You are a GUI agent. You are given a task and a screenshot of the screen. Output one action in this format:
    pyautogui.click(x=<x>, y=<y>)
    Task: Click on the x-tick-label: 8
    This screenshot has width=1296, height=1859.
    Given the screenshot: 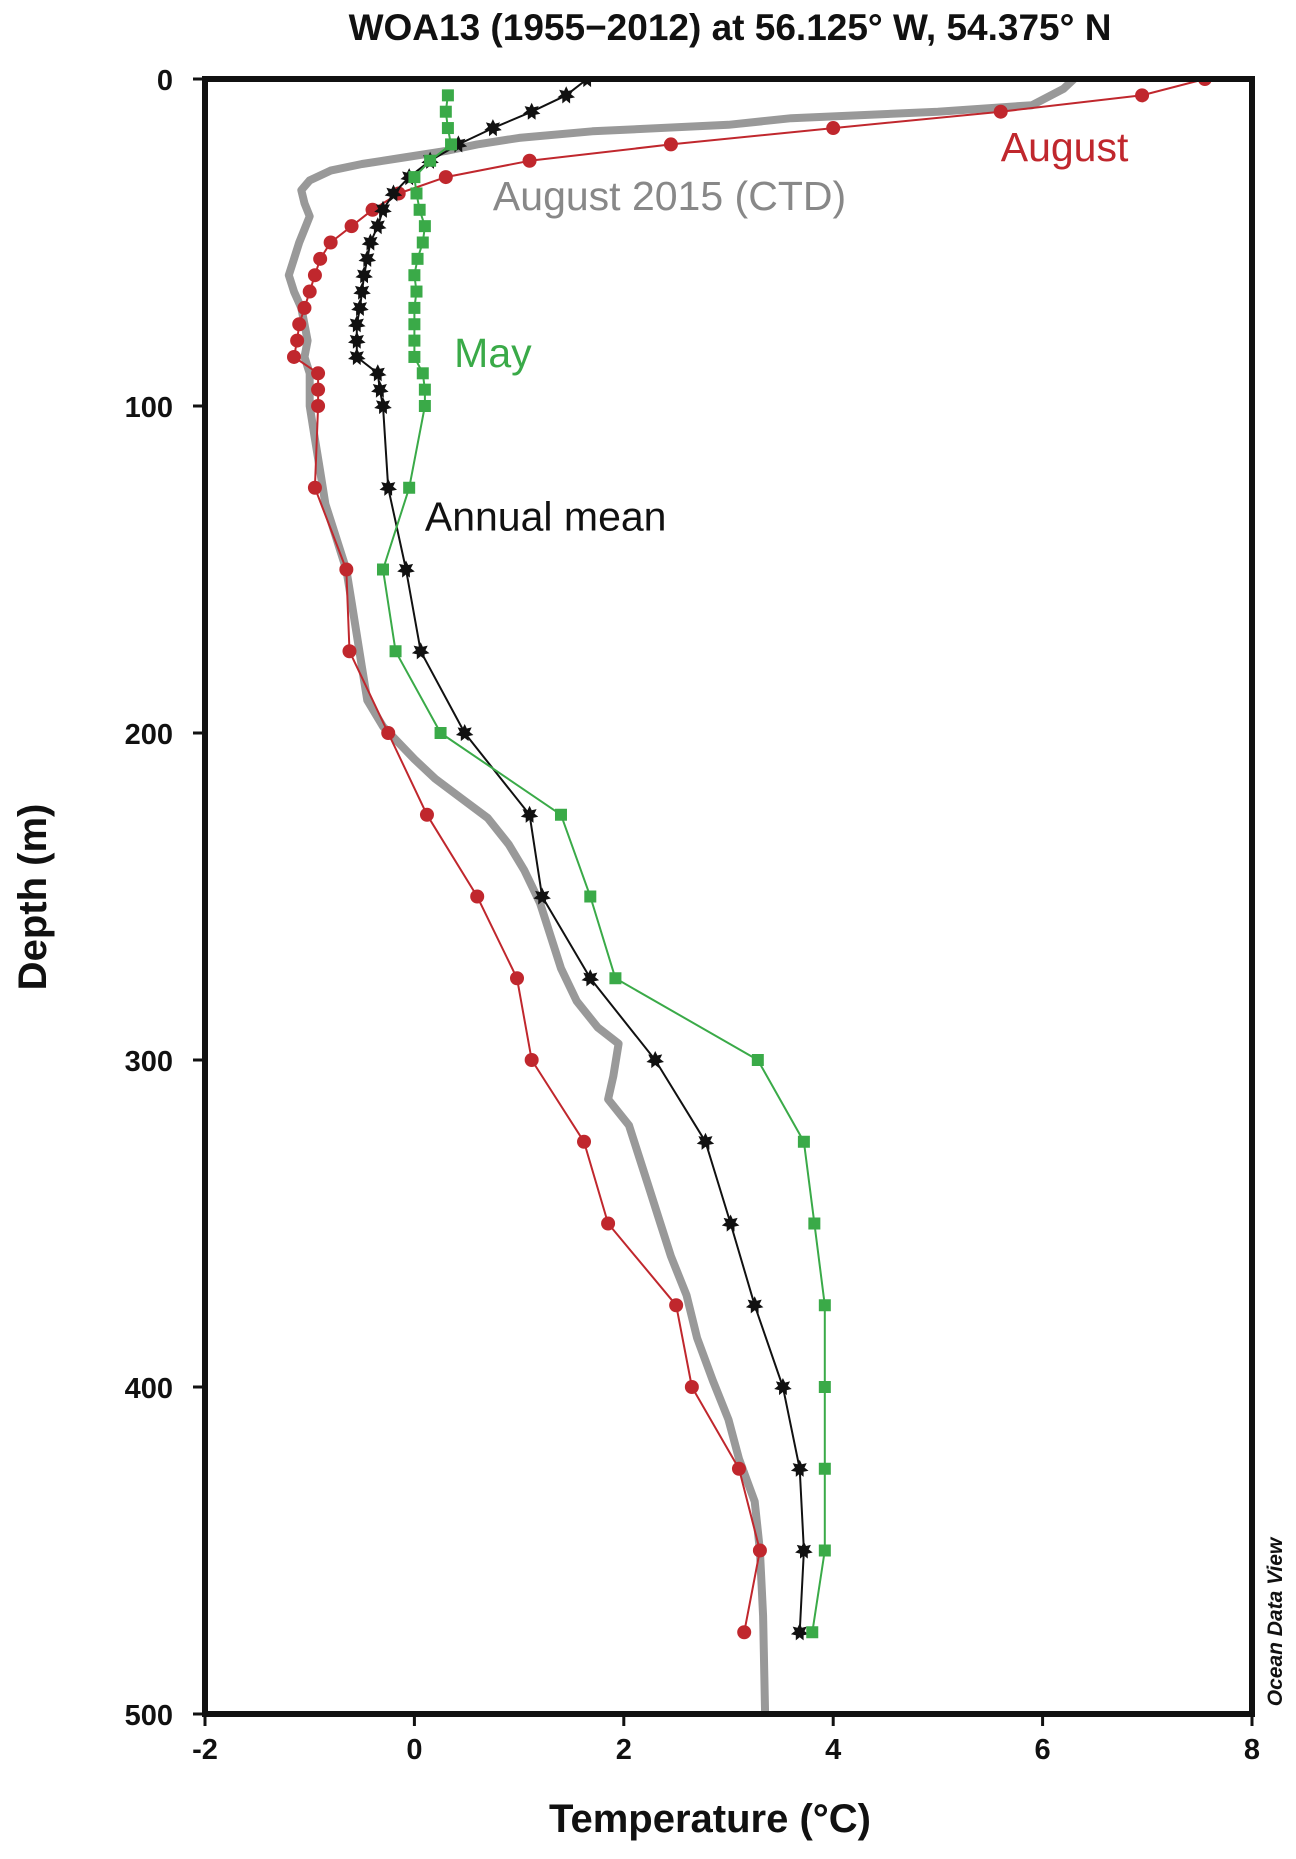 What is the action you would take?
    pyautogui.click(x=1252, y=1750)
    